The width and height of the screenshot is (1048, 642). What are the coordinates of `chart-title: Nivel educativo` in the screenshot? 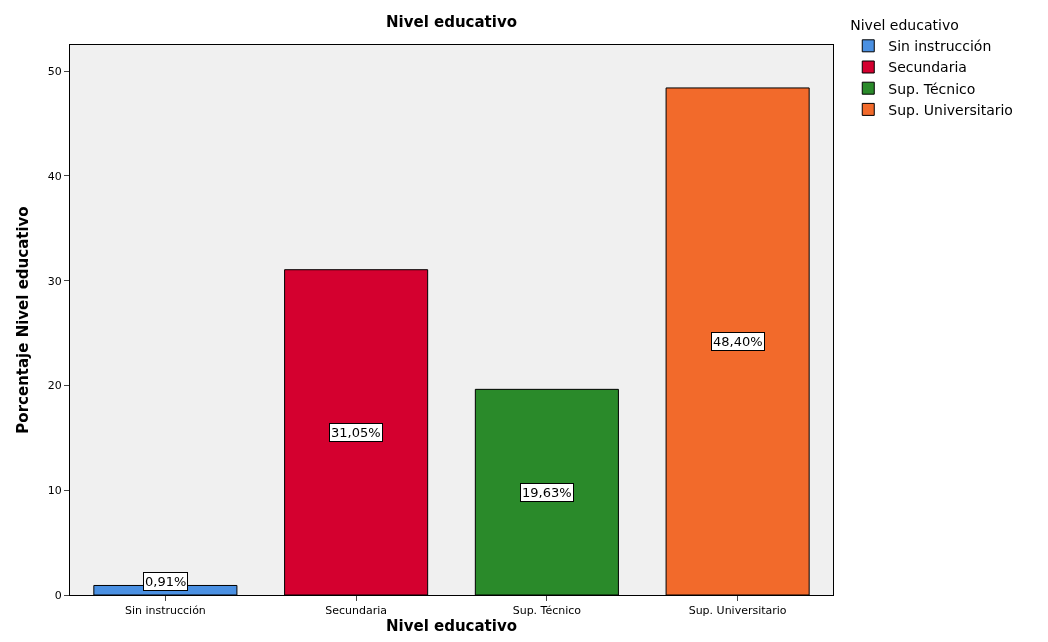 It's located at (451, 21).